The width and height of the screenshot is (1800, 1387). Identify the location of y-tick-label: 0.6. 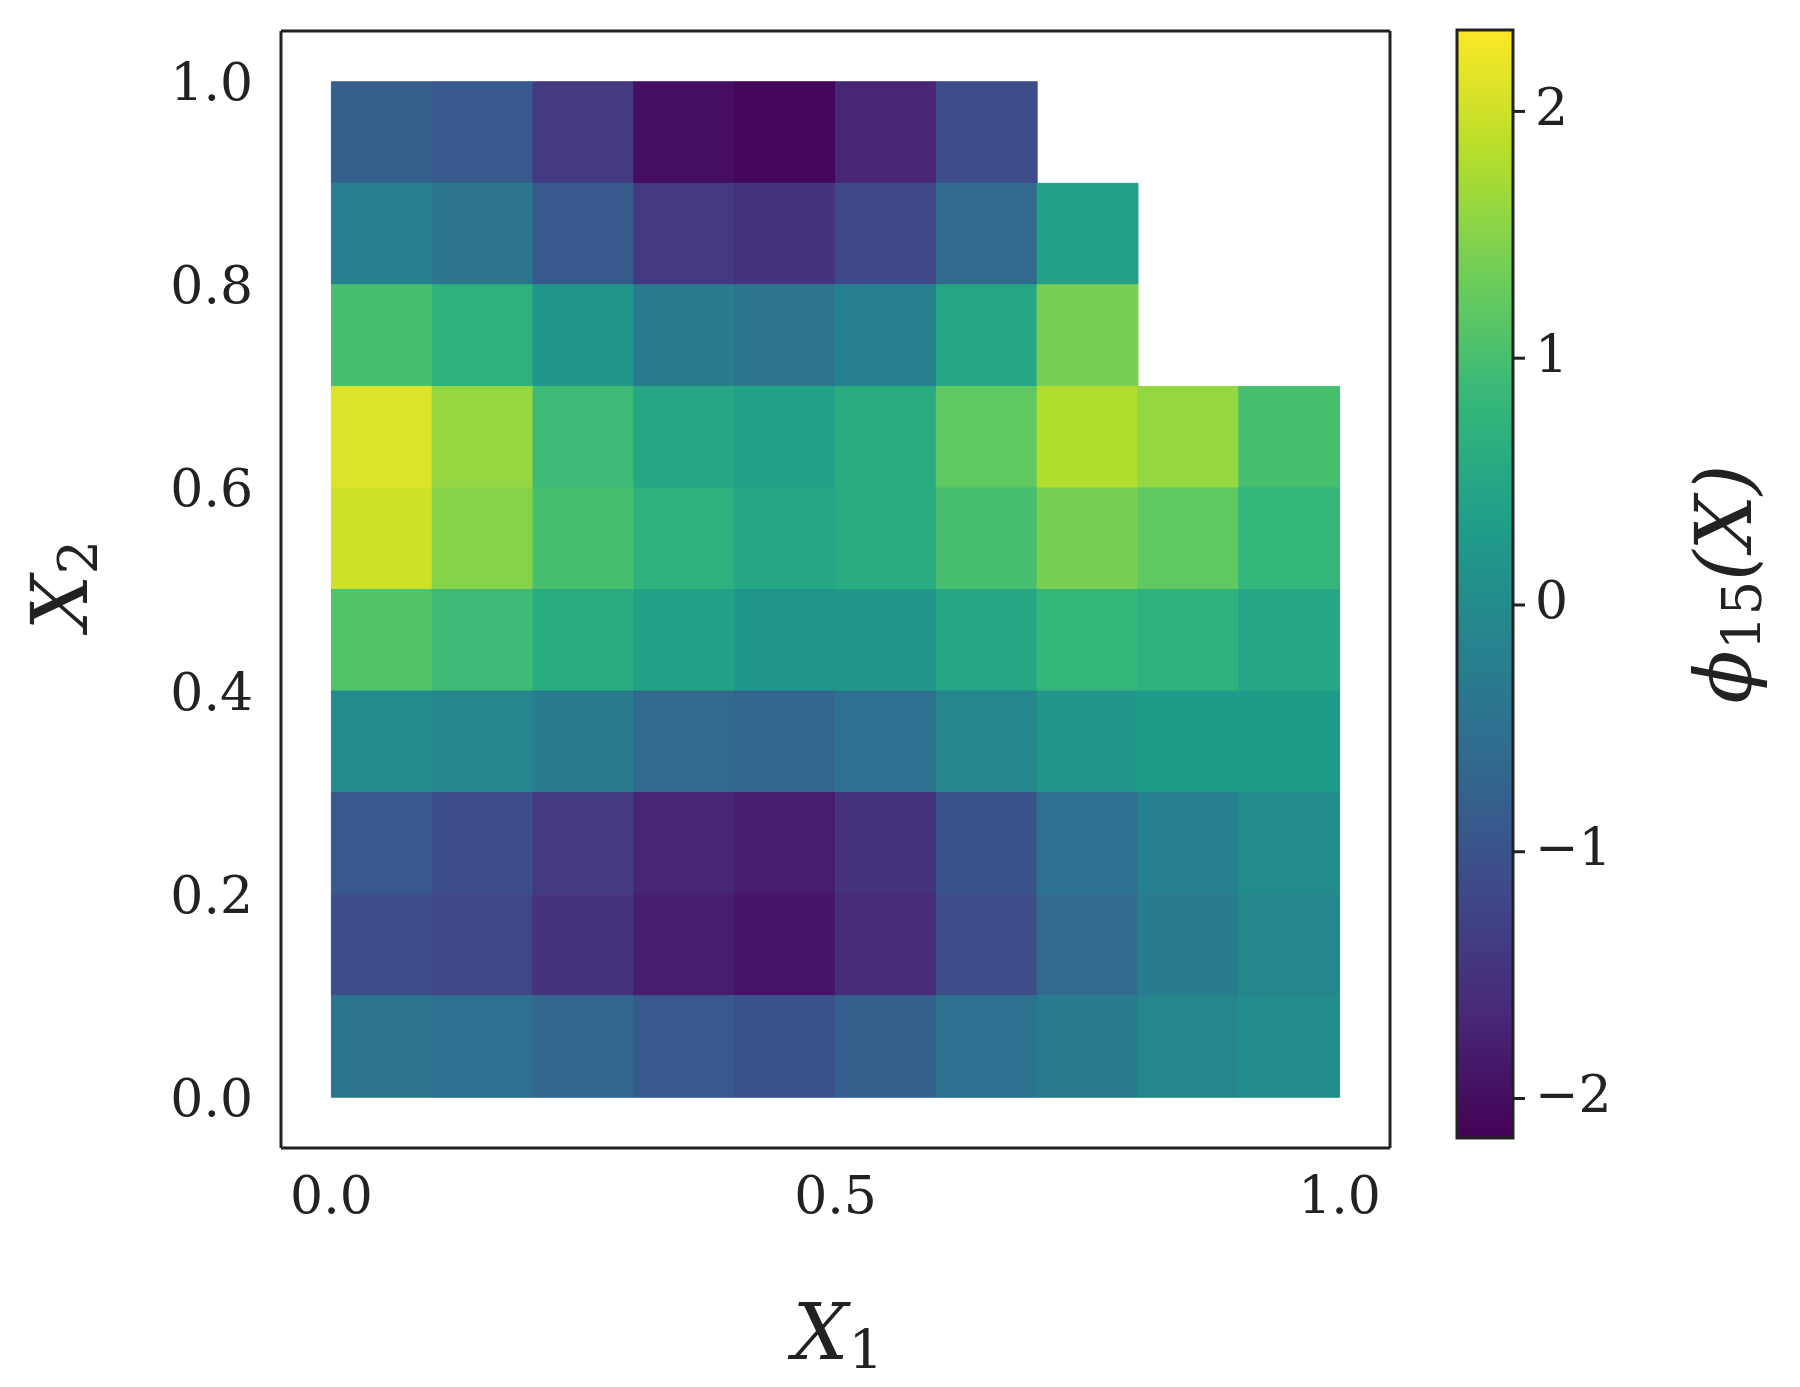
(211, 488).